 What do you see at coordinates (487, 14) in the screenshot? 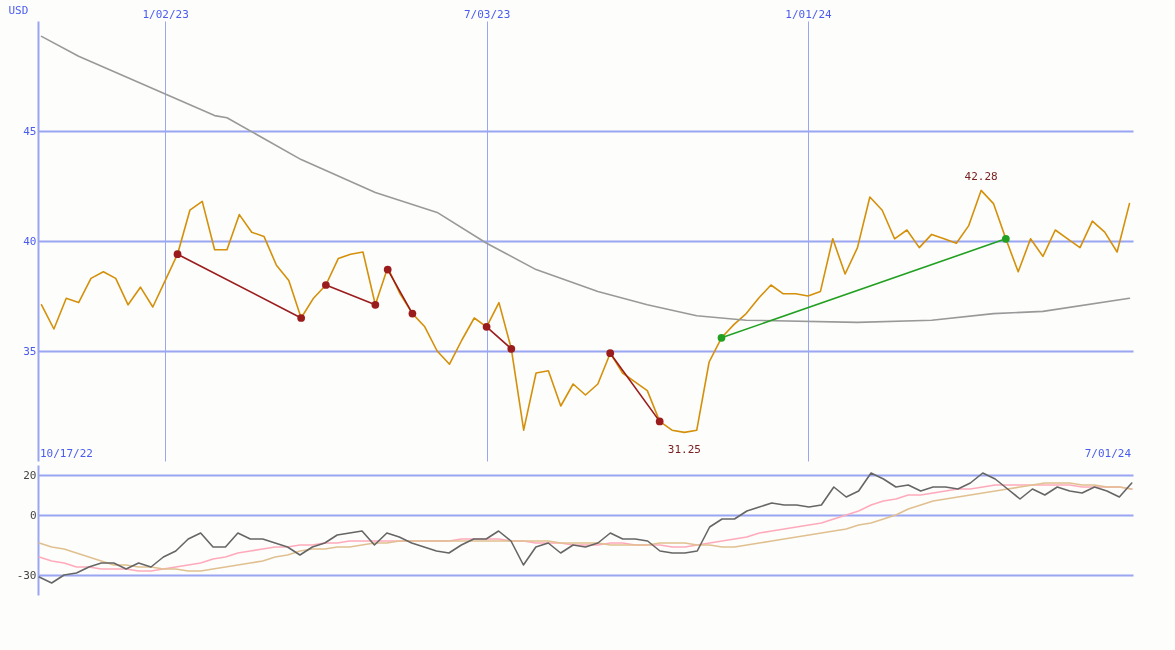
I see `x-tick-label: 7/03/23` at bounding box center [487, 14].